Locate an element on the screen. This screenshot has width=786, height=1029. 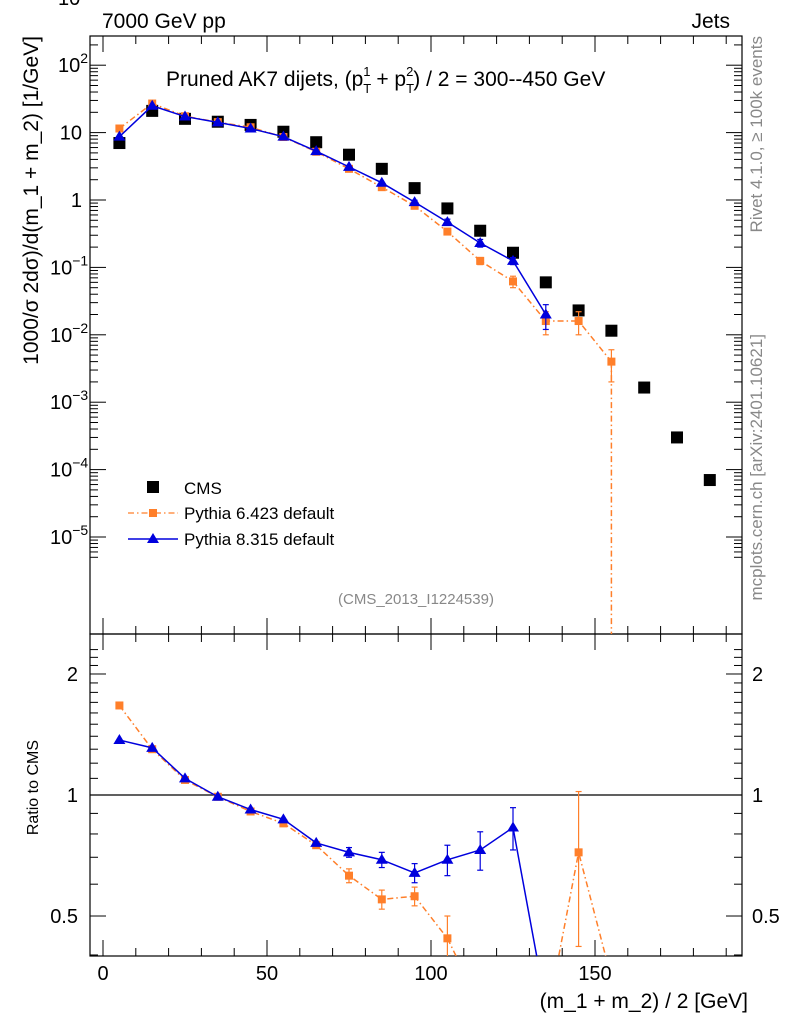
y-tick-label-exponent: −4 is located at coordinates (80, 463).